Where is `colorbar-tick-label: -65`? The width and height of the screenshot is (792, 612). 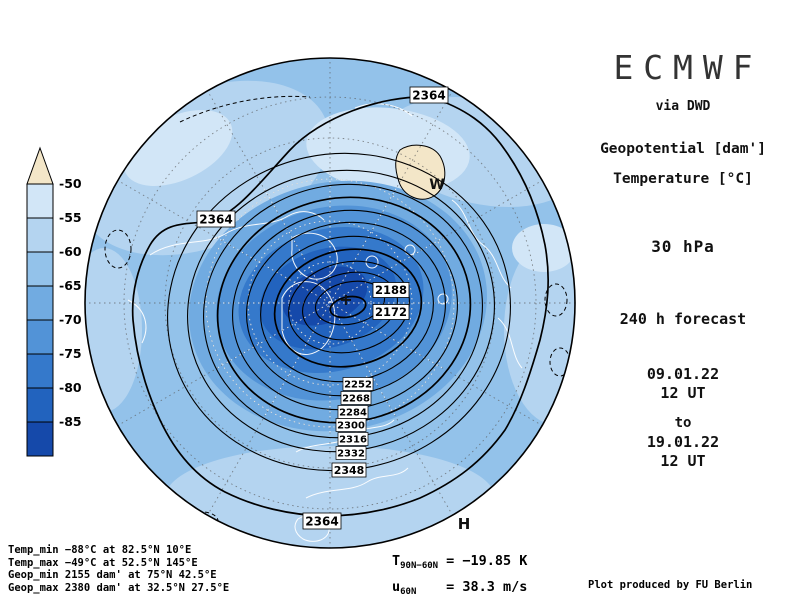 colorbar-tick-label: -65 is located at coordinates (70, 285).